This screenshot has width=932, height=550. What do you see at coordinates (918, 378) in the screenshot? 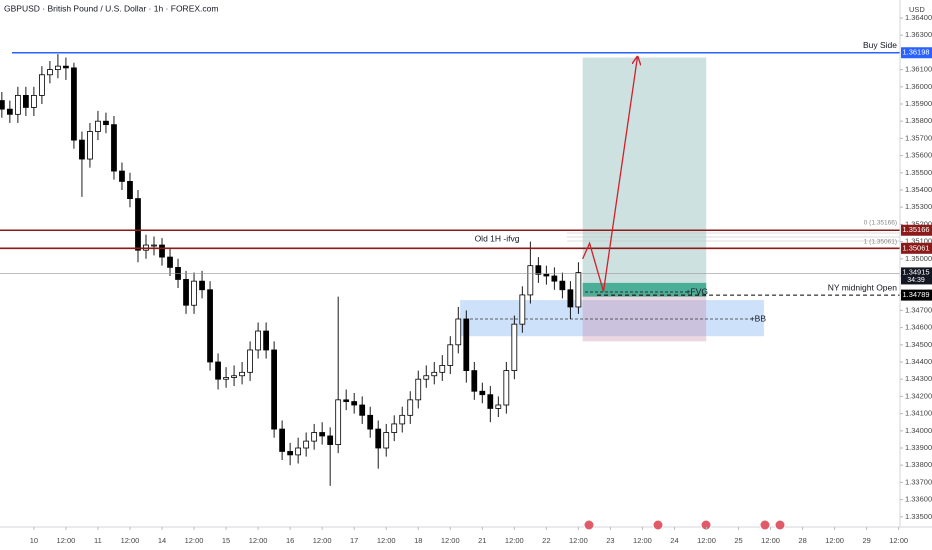
I see `y-tick-label: 1.34300` at bounding box center [918, 378].